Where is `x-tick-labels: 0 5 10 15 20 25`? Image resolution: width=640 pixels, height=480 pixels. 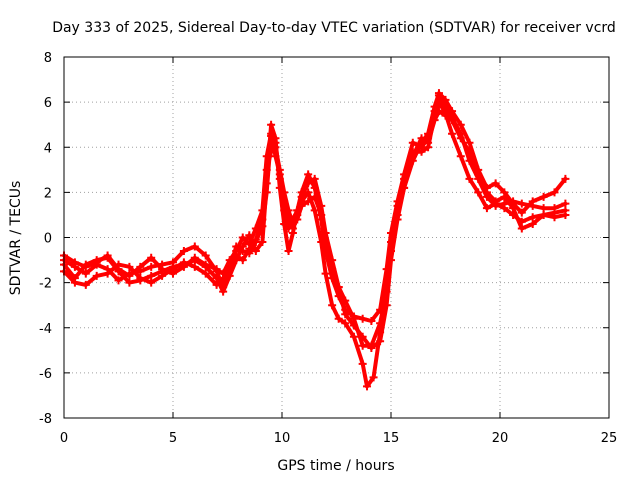 x-tick-labels: 0 5 10 15 20 25 is located at coordinates (338, 438).